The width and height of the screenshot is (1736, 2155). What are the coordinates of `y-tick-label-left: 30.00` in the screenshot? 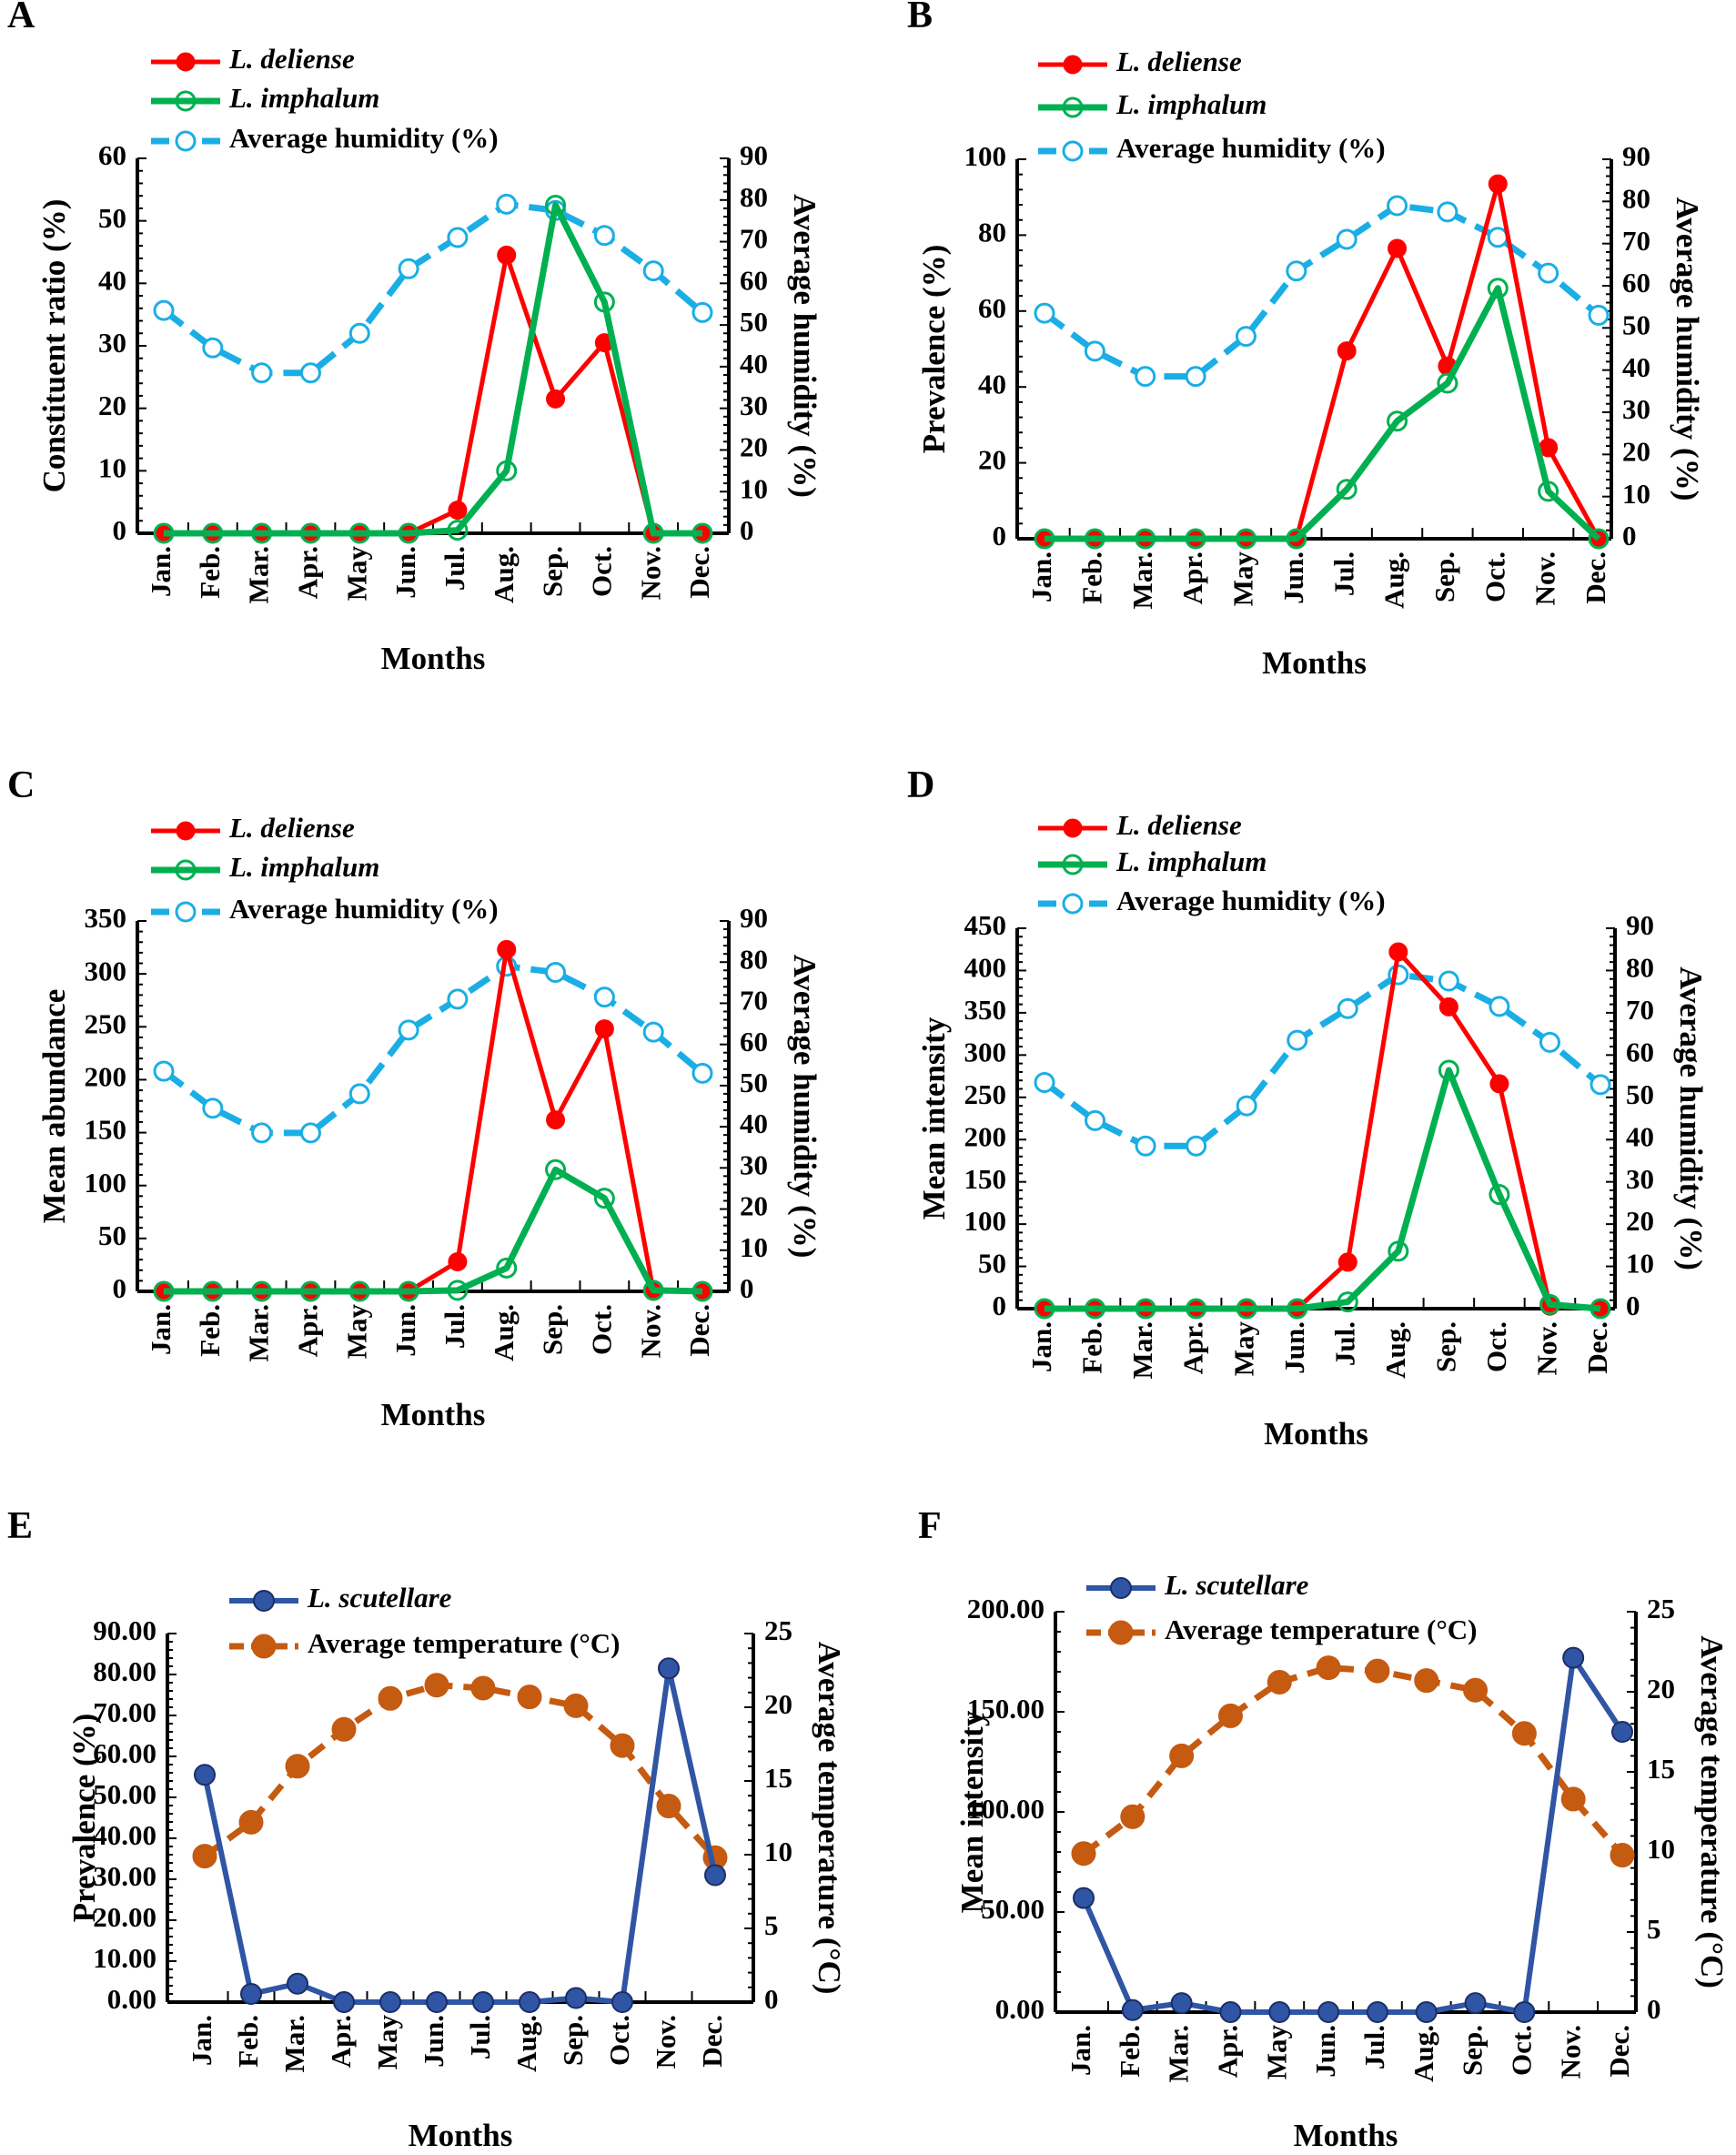 It's located at (125, 1876).